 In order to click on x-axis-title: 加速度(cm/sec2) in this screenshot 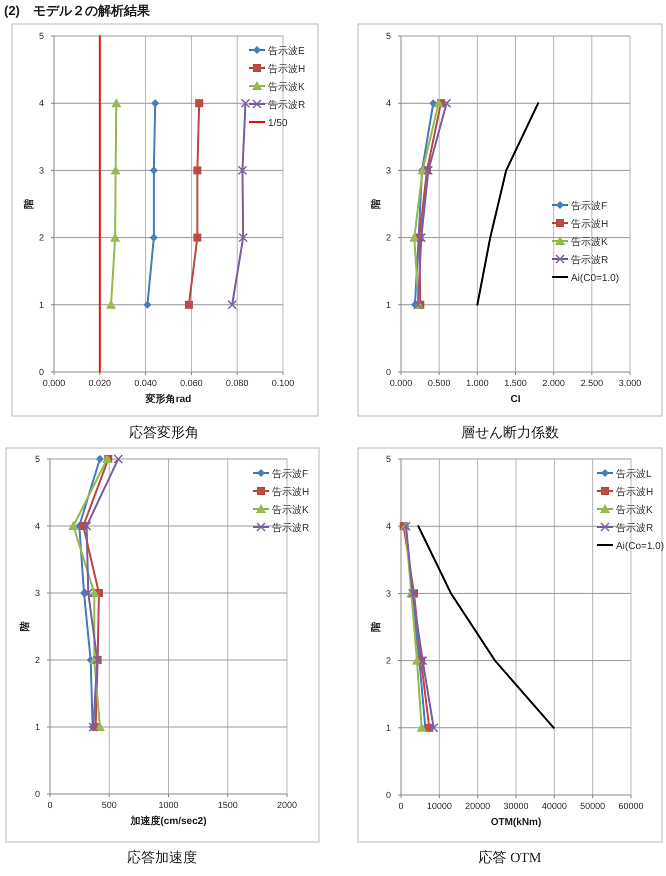, I will do `click(168, 821)`.